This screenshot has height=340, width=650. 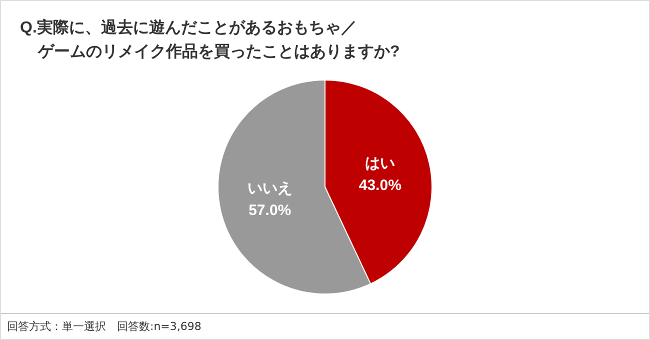 What do you see at coordinates (380, 163) in the screenshot?
I see `slice-label: はい` at bounding box center [380, 163].